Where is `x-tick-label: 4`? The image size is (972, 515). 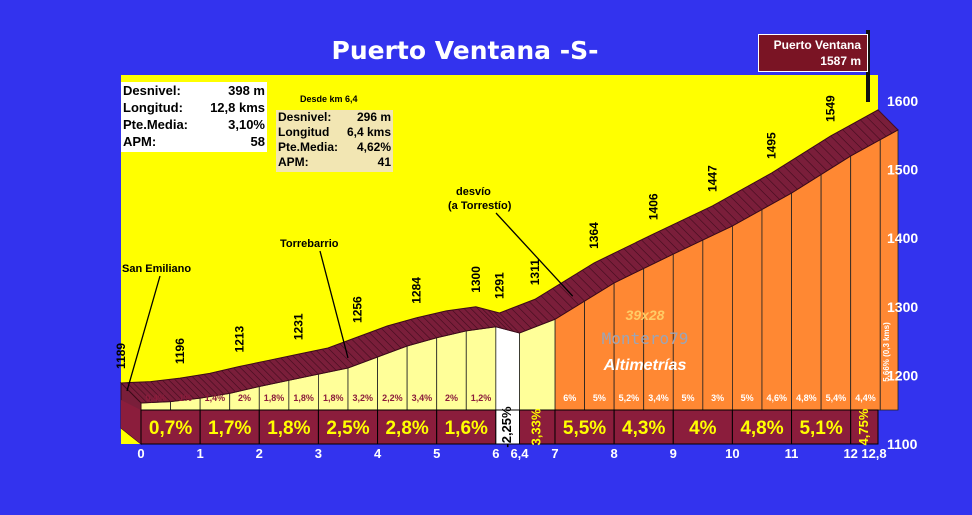
x-tick-label: 4 is located at coordinates (378, 453).